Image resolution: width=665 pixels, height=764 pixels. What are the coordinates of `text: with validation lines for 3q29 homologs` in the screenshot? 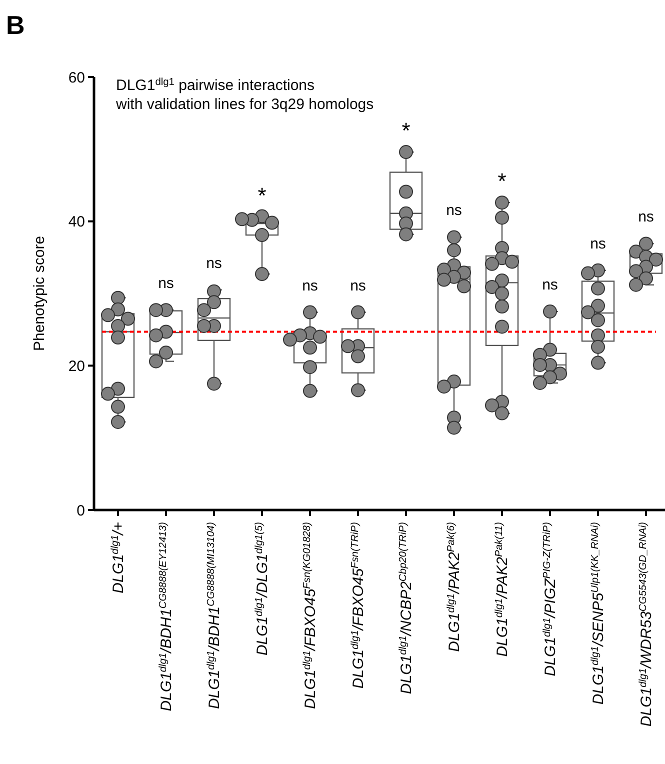 It's located at (244, 104).